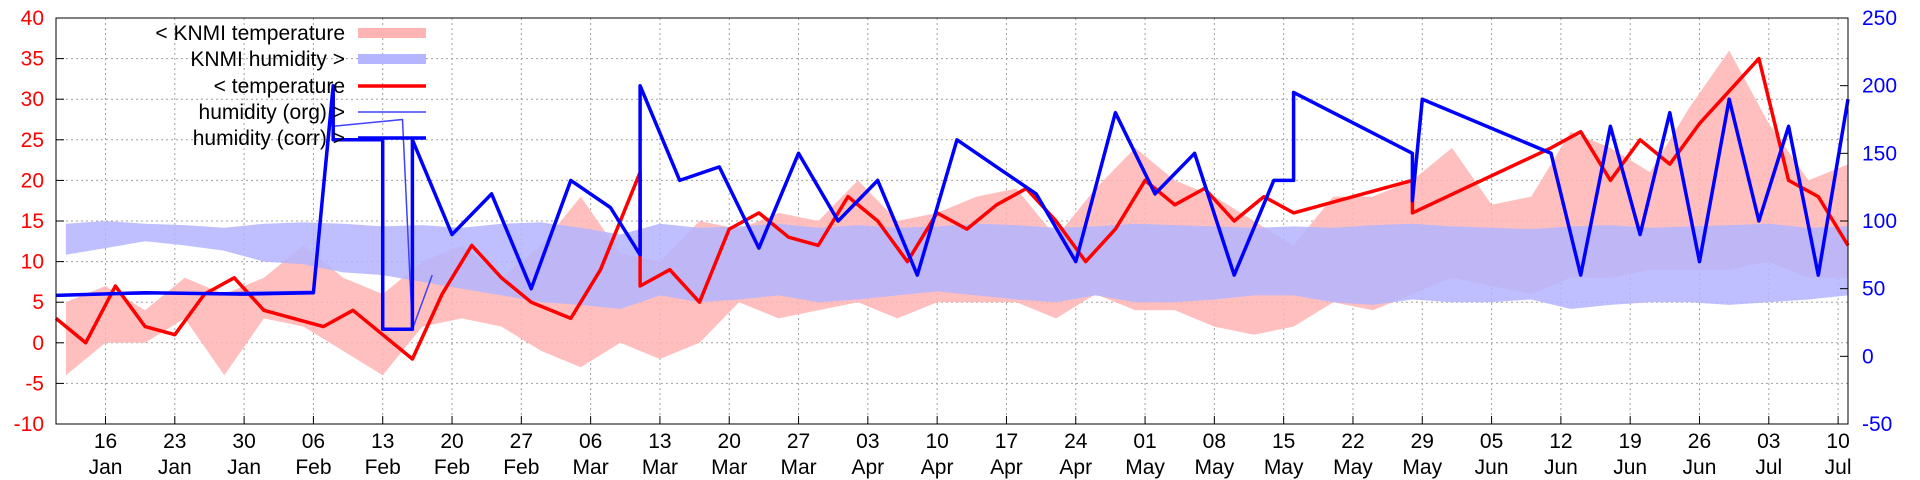 The image size is (1920, 480). Describe the element at coordinates (32, 221) in the screenshot. I see `y-tick-label: 15` at that location.